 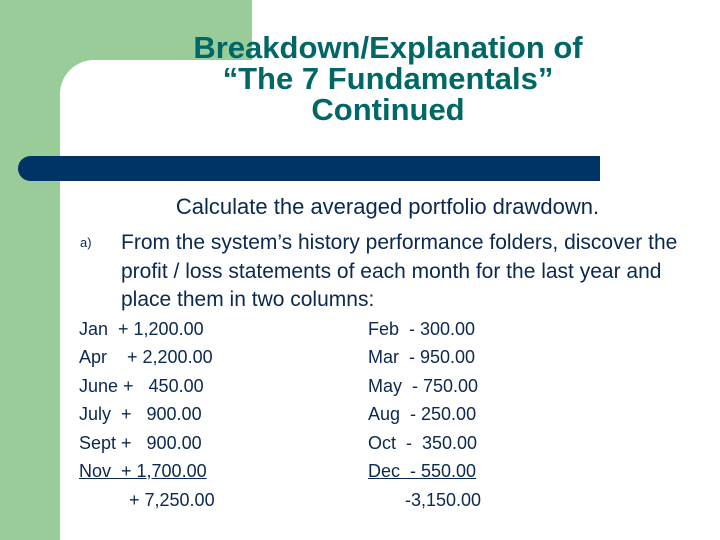 I want to click on list-marker: a), so click(x=86, y=242).